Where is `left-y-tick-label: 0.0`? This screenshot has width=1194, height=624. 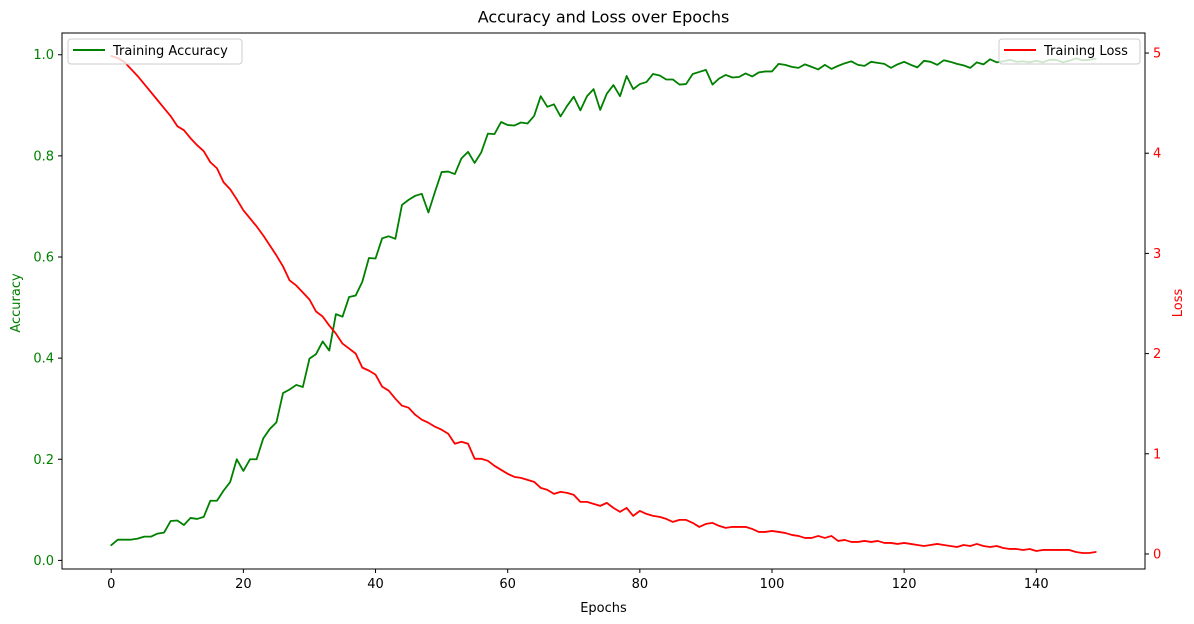
left-y-tick-label: 0.0 is located at coordinates (43, 561).